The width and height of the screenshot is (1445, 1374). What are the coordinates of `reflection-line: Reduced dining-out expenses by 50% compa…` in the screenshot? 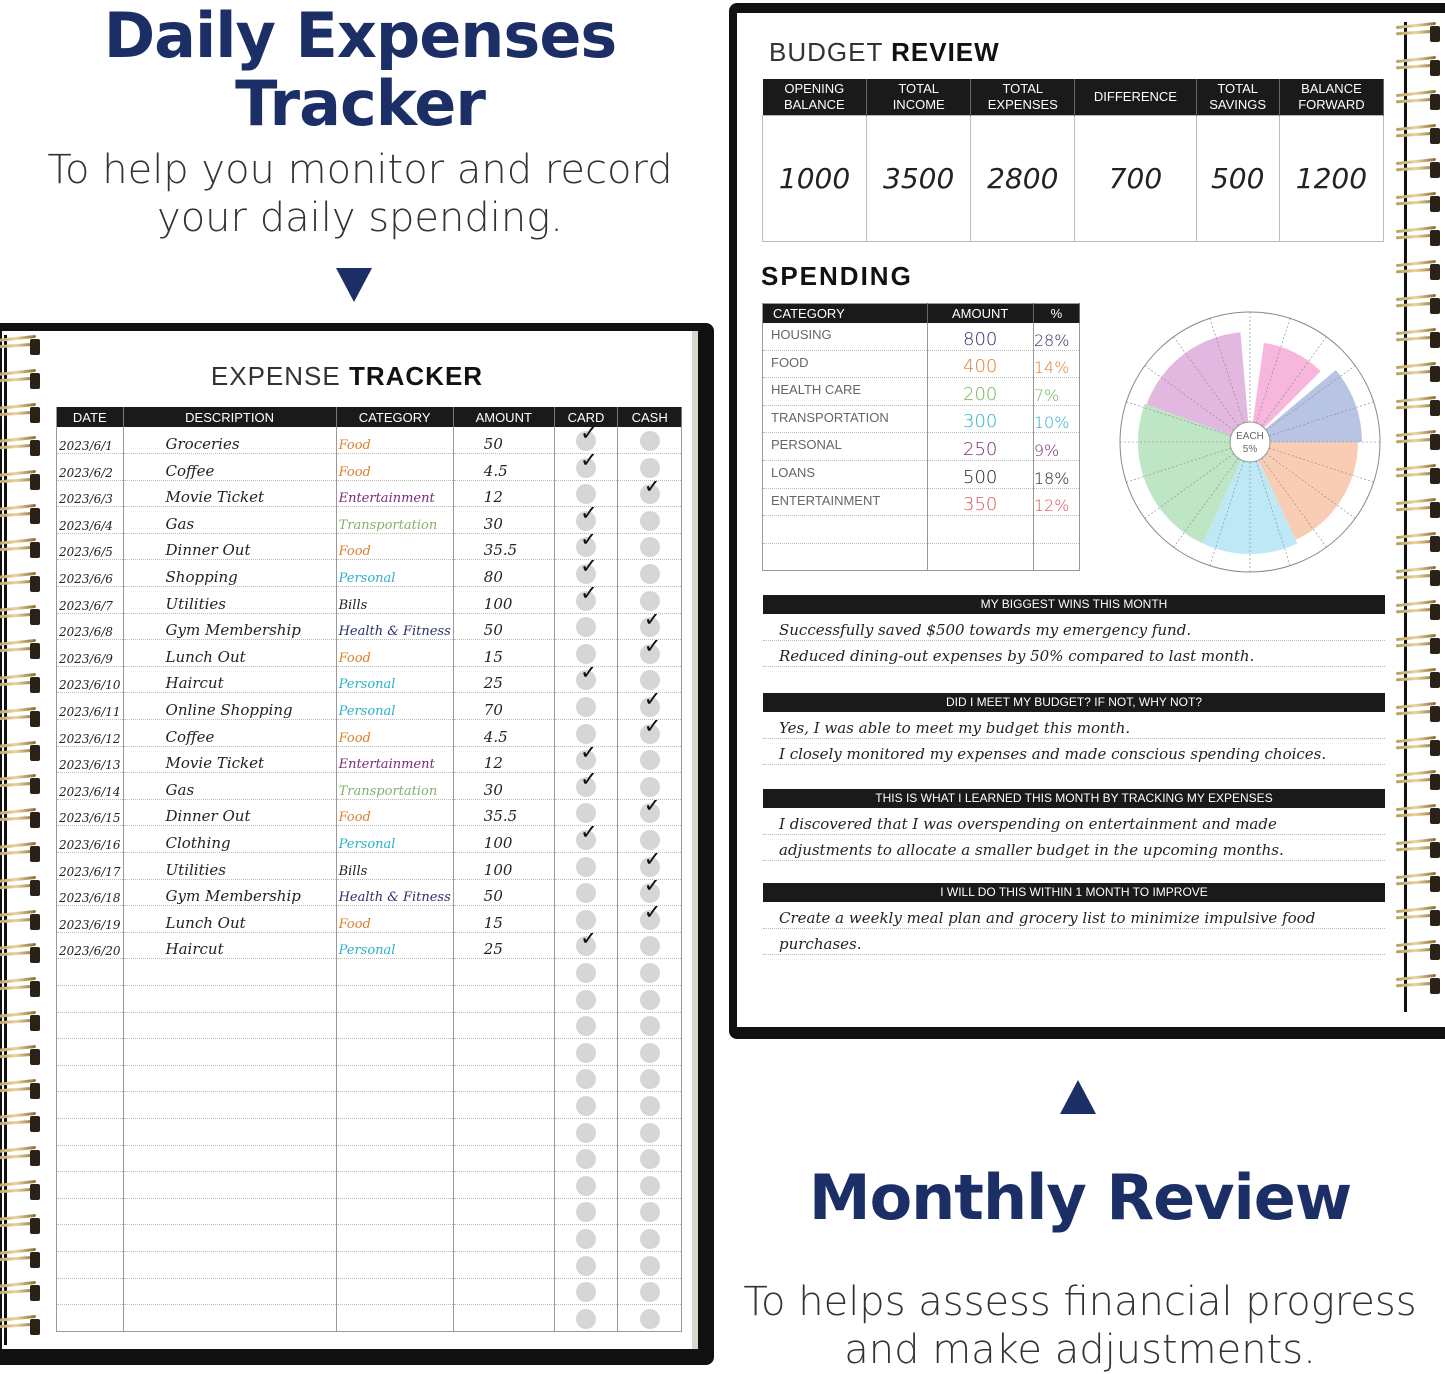 It's located at (1074, 654).